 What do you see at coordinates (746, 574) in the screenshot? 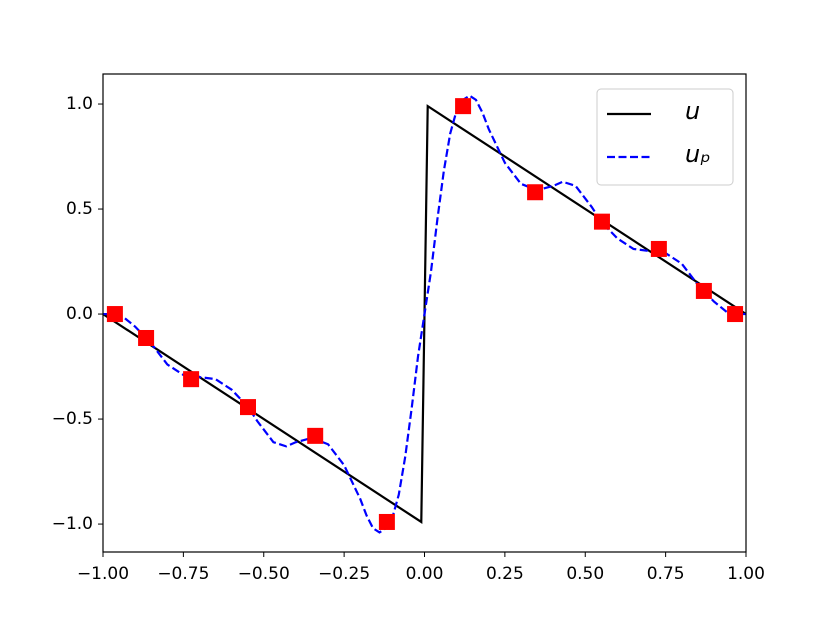
I see `x-tick-label: 1.00` at bounding box center [746, 574].